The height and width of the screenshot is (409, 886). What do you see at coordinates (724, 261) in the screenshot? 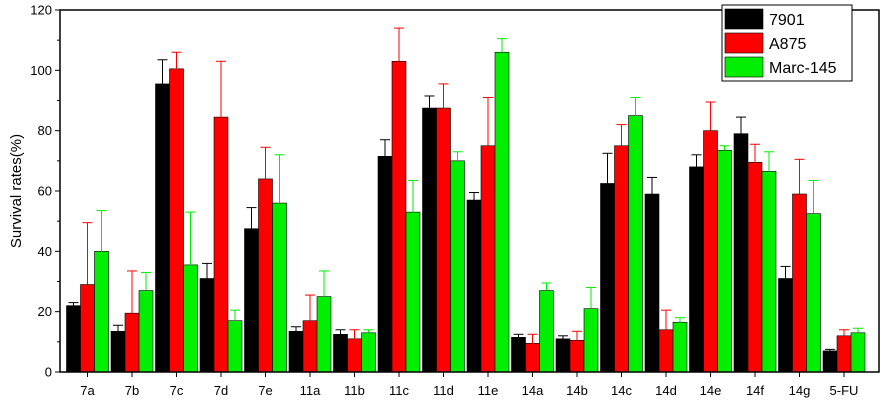
I see `bar-marc-145-14e` at bounding box center [724, 261].